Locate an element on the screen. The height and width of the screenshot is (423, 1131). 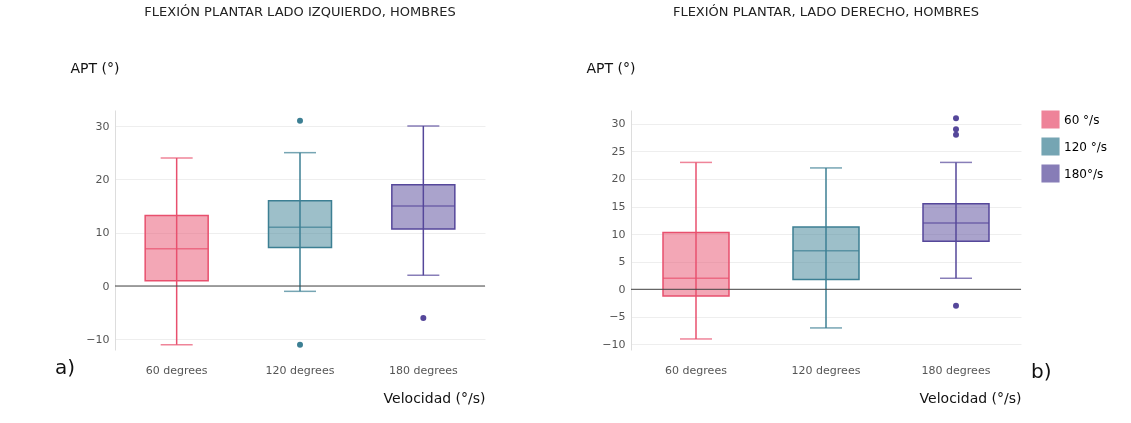
legend-label: 60 °/s is located at coordinates (1082, 119).